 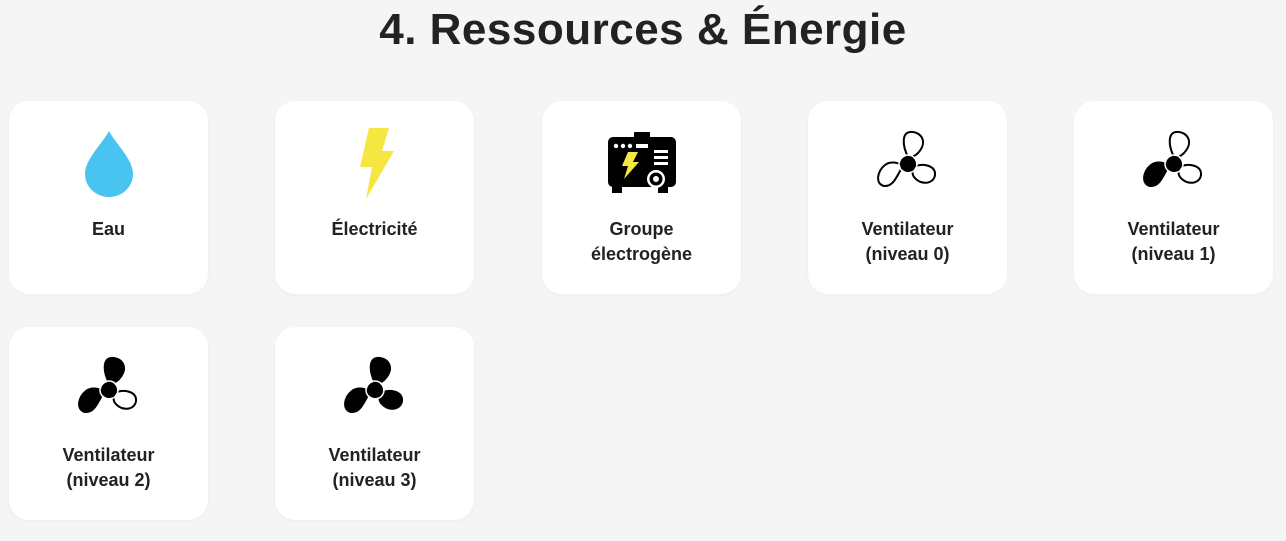 I want to click on resource-card-ventilateur-0: Ventilateur (niveau 0), so click(x=907, y=197).